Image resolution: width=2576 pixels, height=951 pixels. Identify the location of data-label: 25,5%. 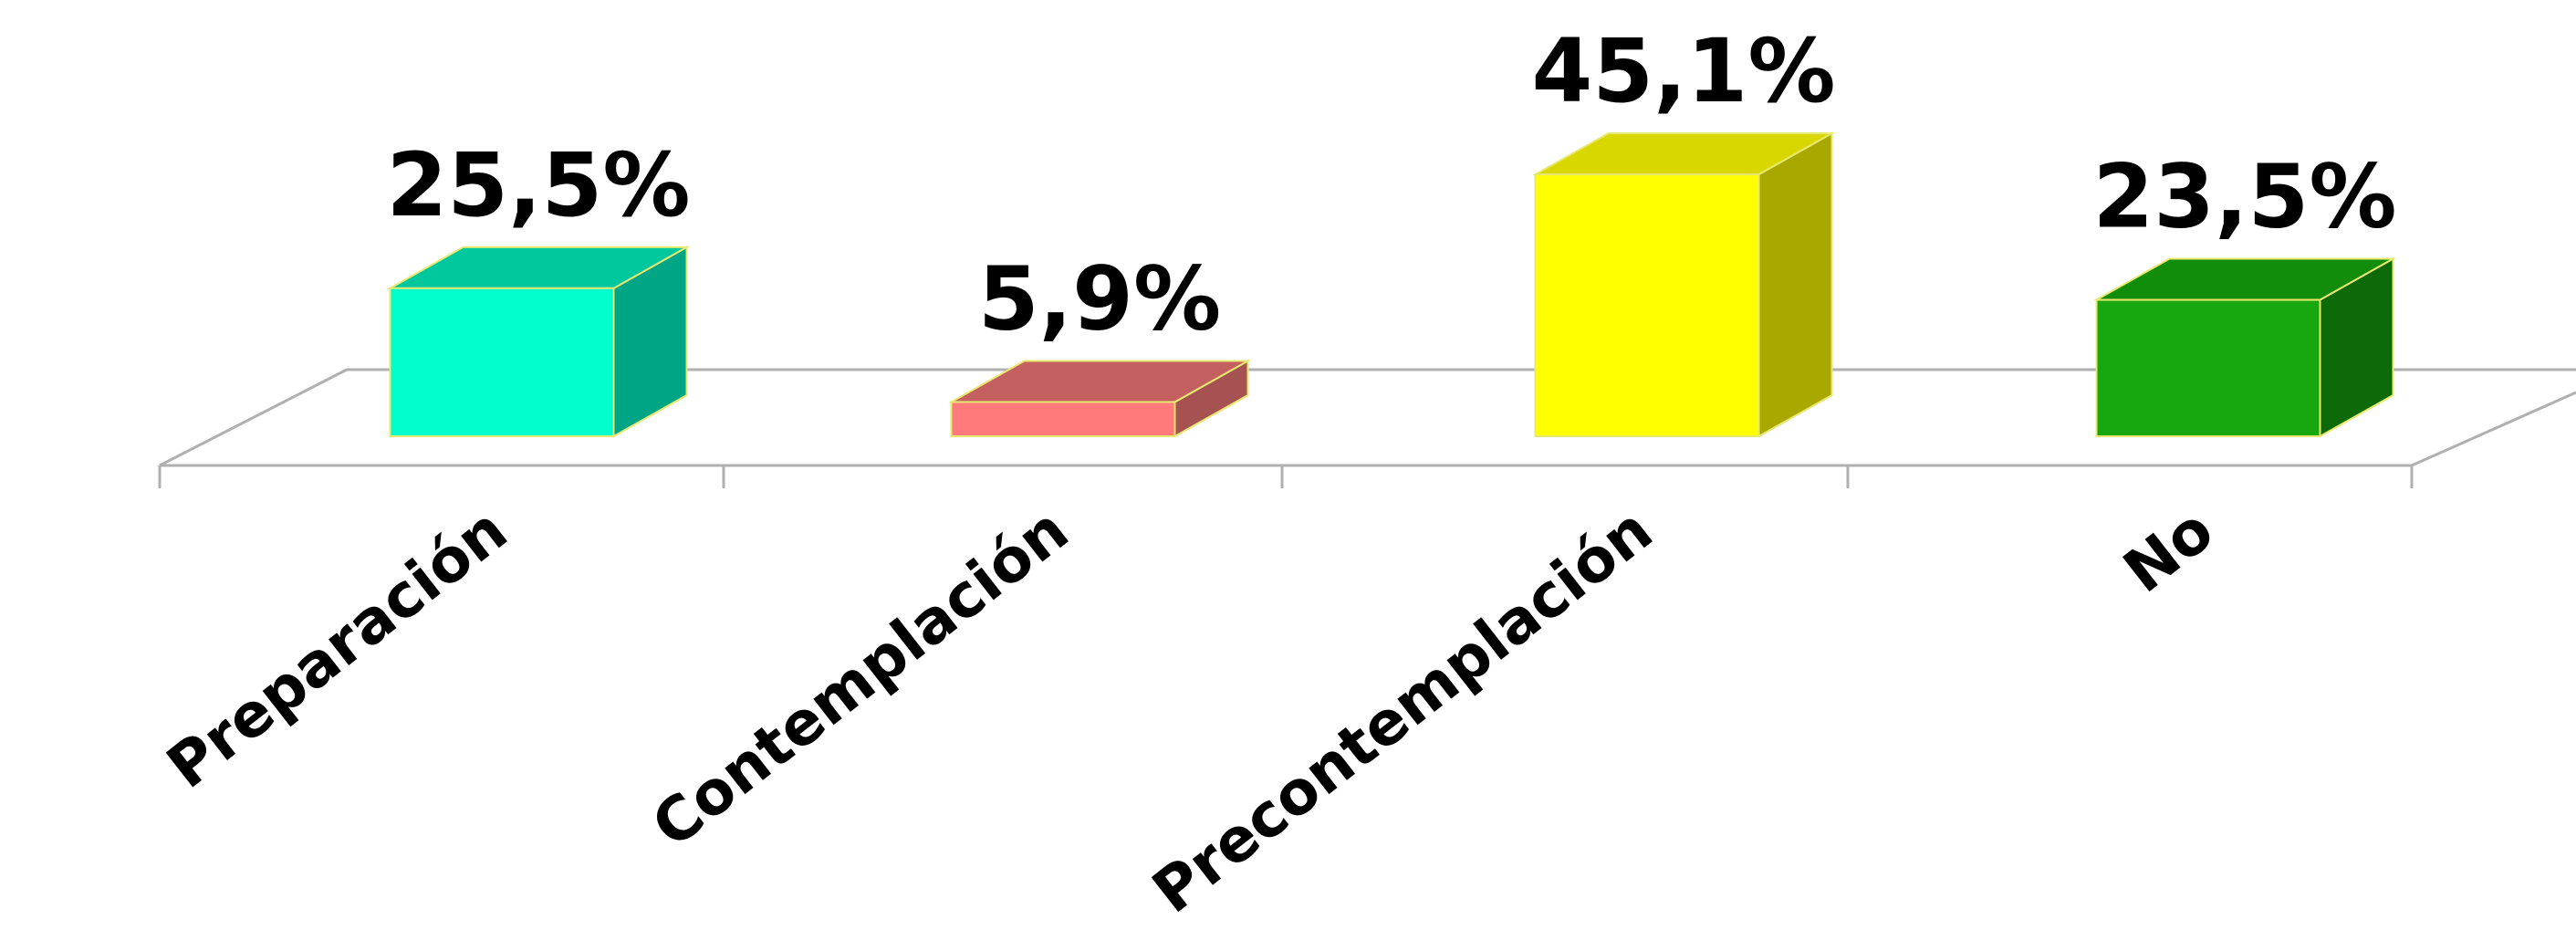
(538, 185).